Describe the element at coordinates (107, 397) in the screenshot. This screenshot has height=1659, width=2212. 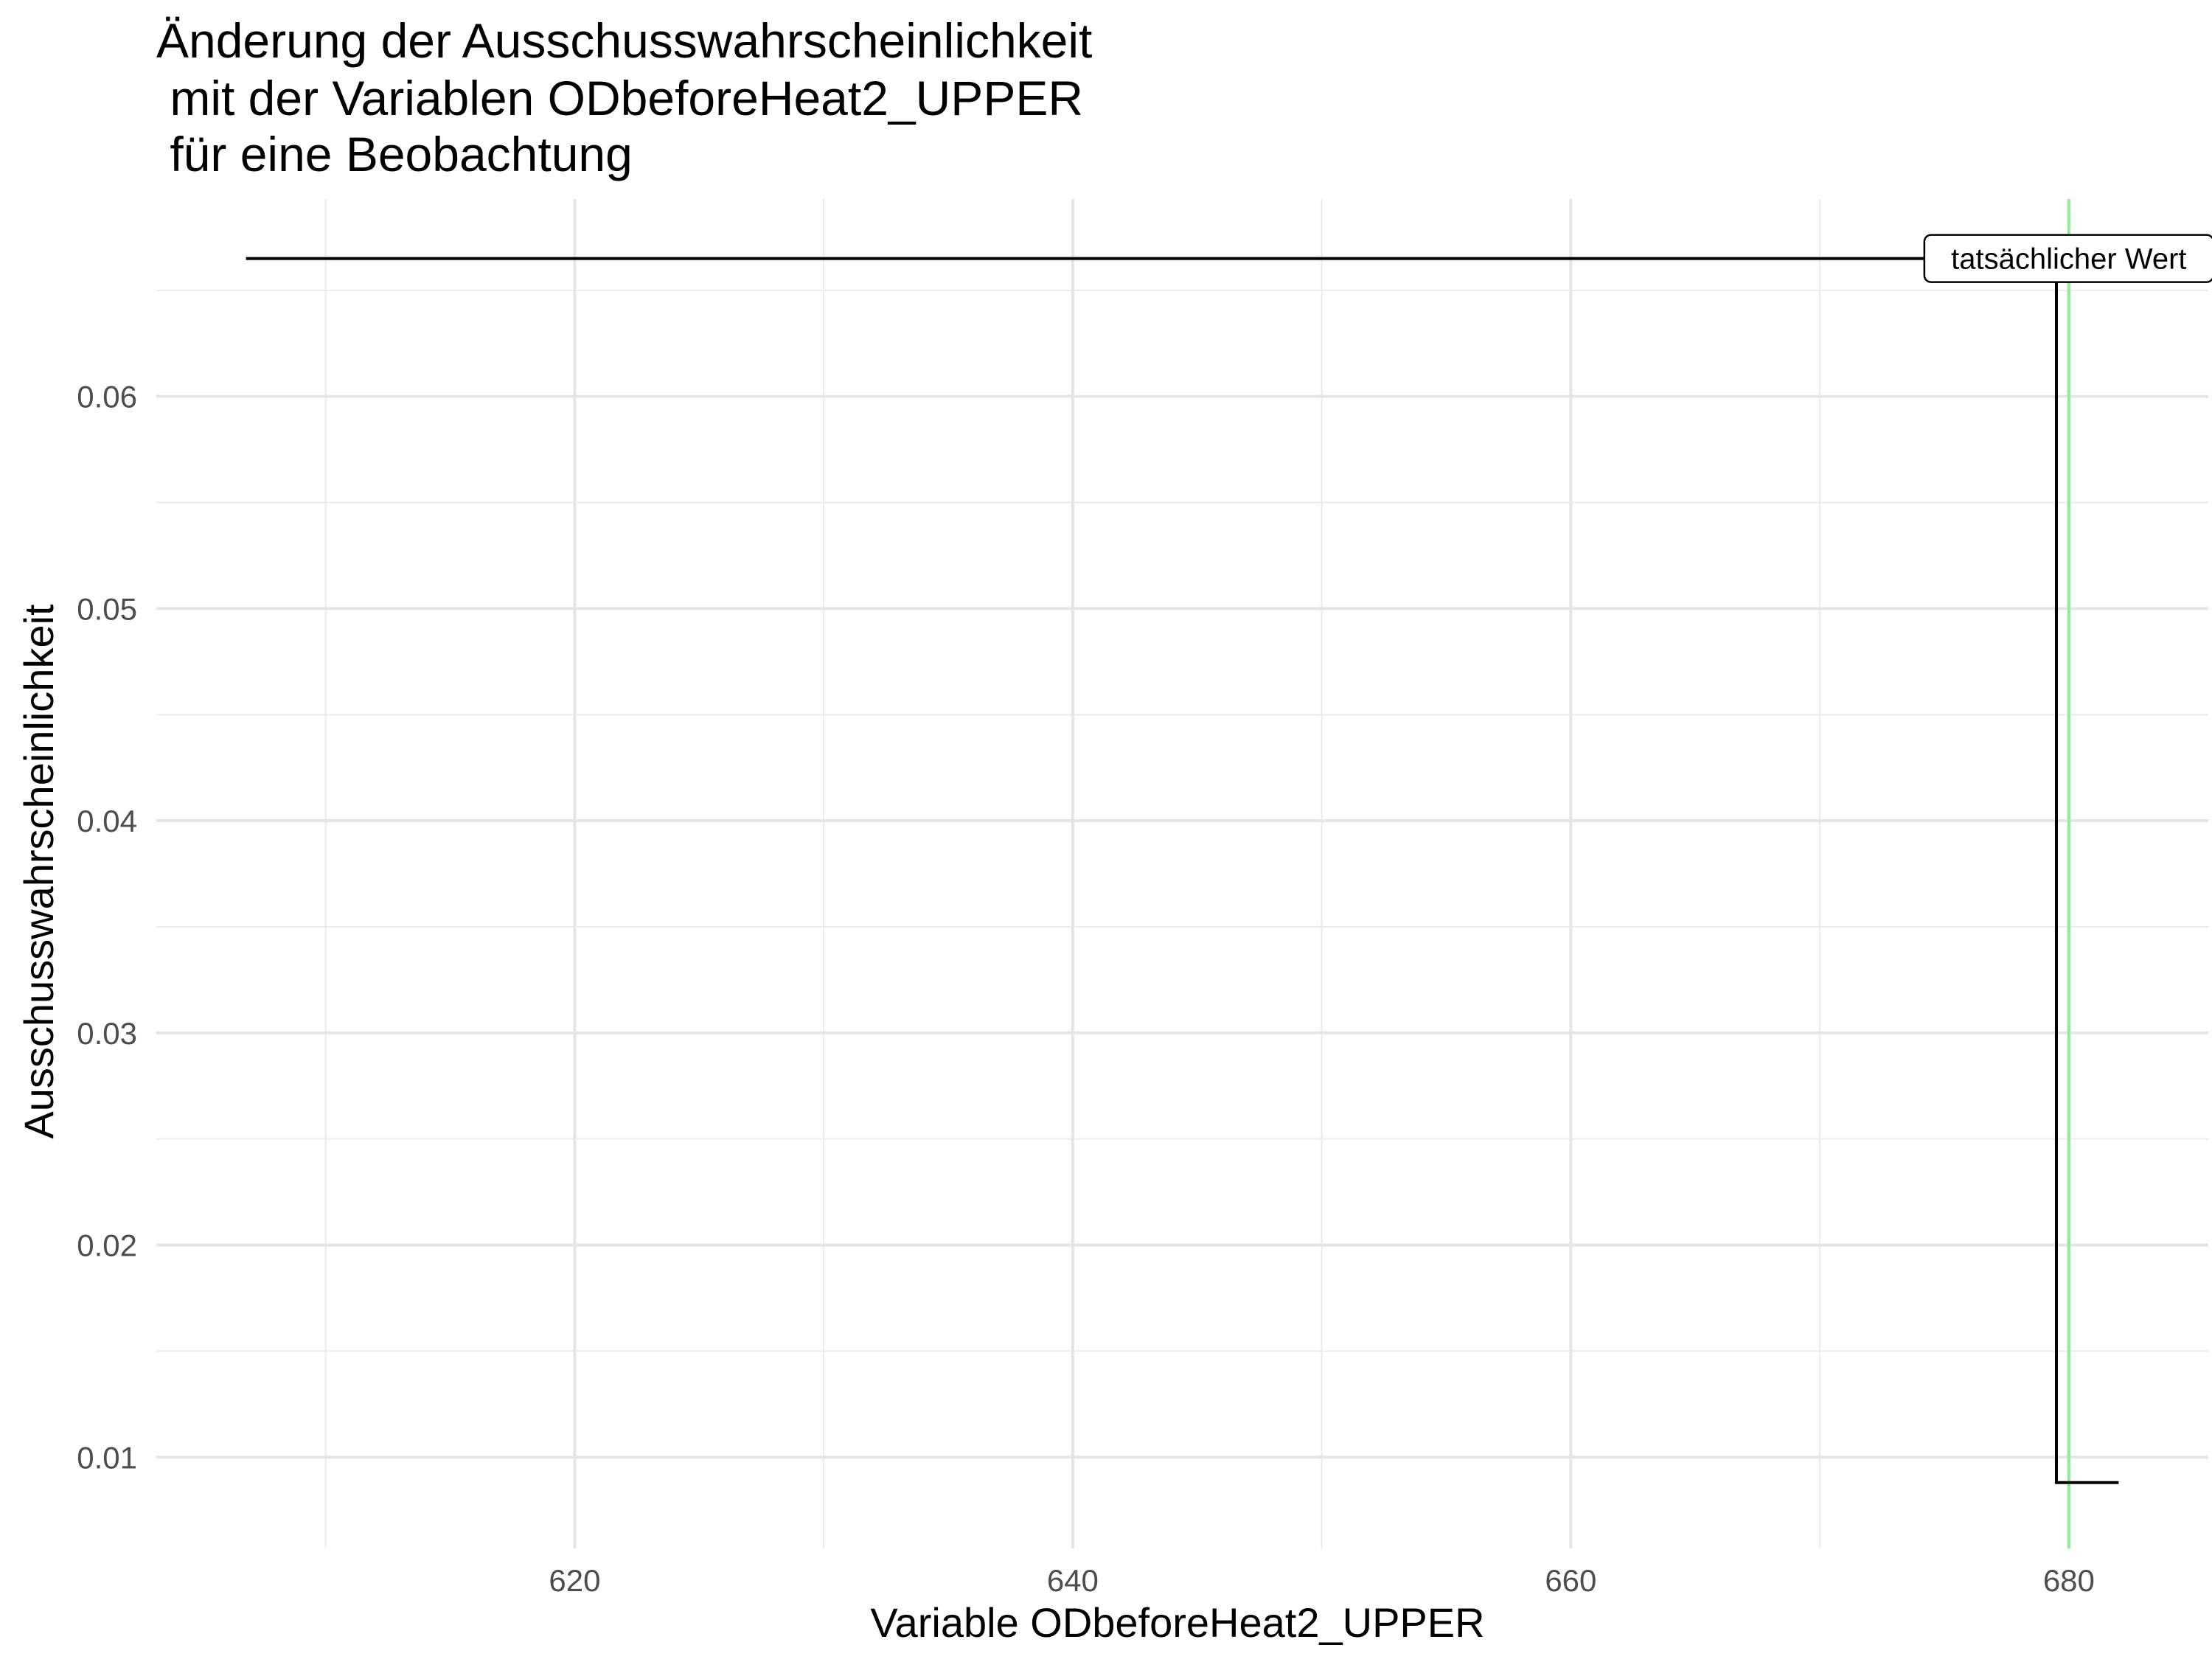
I see `y-tick-label: 0.06` at that location.